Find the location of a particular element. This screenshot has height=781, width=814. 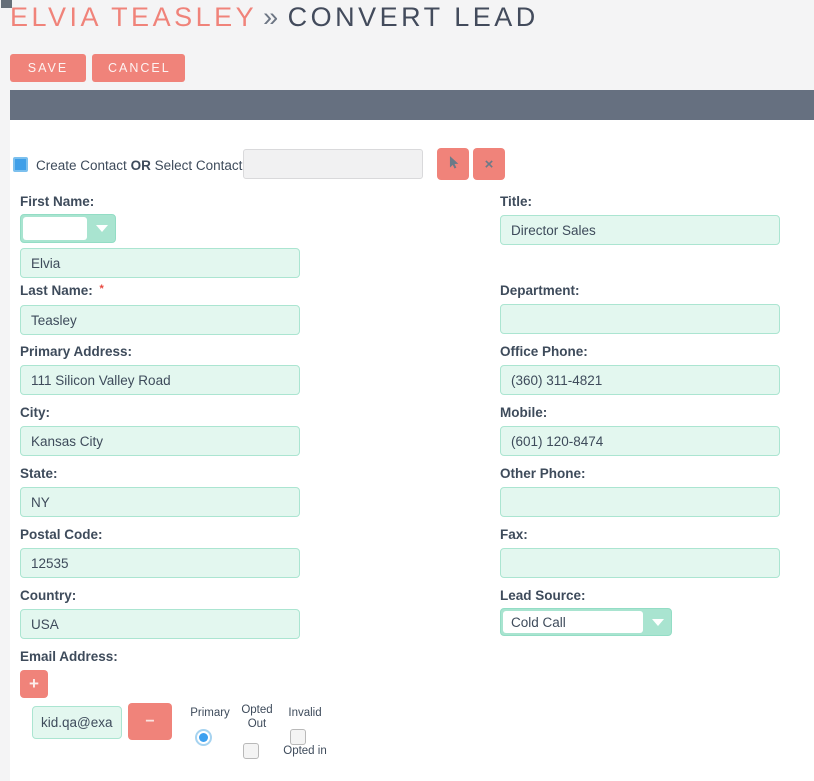

select-record-button is located at coordinates (453, 164).